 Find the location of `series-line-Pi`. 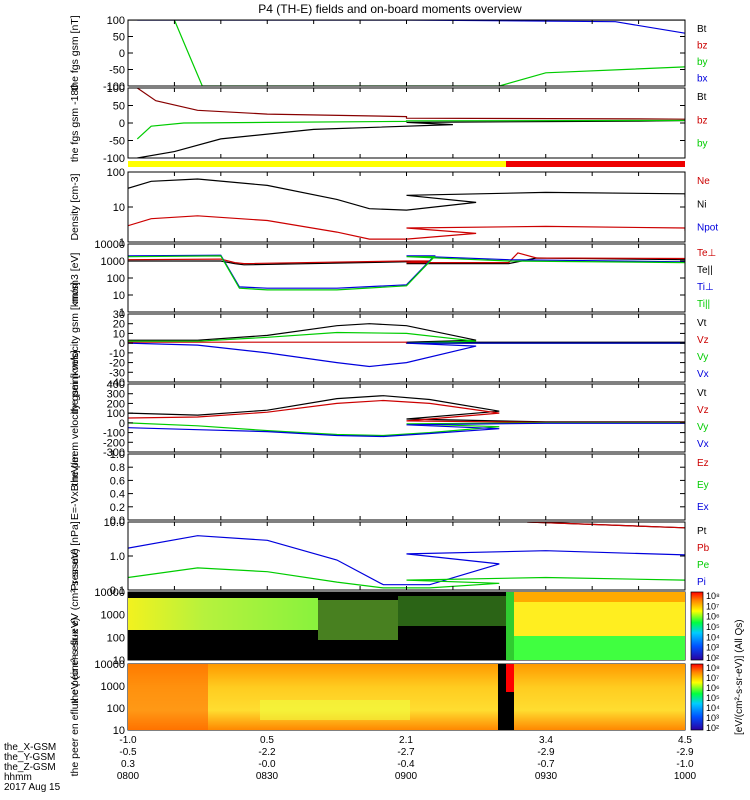

series-line-Pi is located at coordinates (406, 560).